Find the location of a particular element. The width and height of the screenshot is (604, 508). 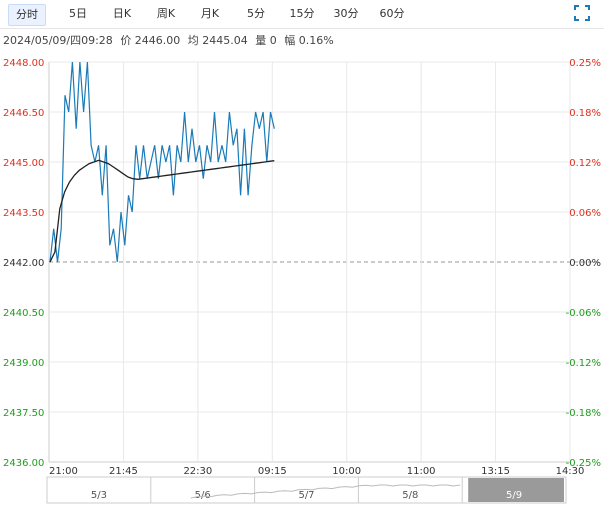

y-tick-label-left: 2439.00 is located at coordinates (23, 363).